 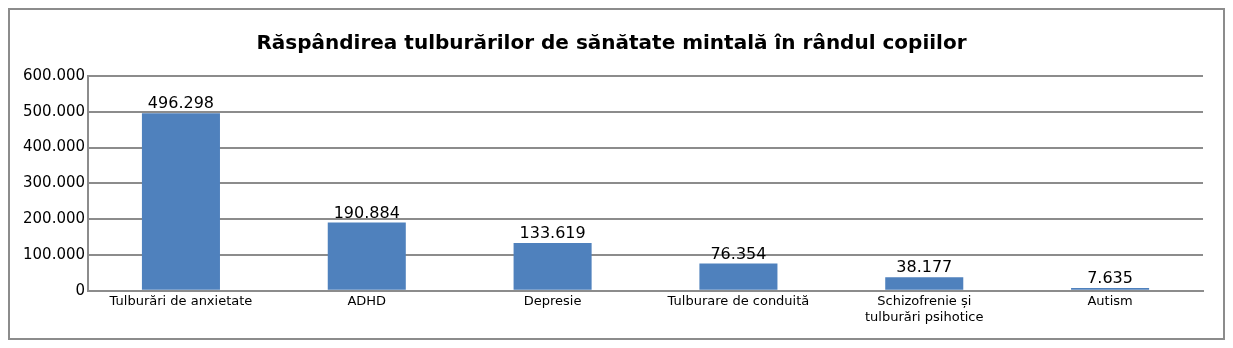 I want to click on x-tick-label: Depresie, so click(x=552, y=300).